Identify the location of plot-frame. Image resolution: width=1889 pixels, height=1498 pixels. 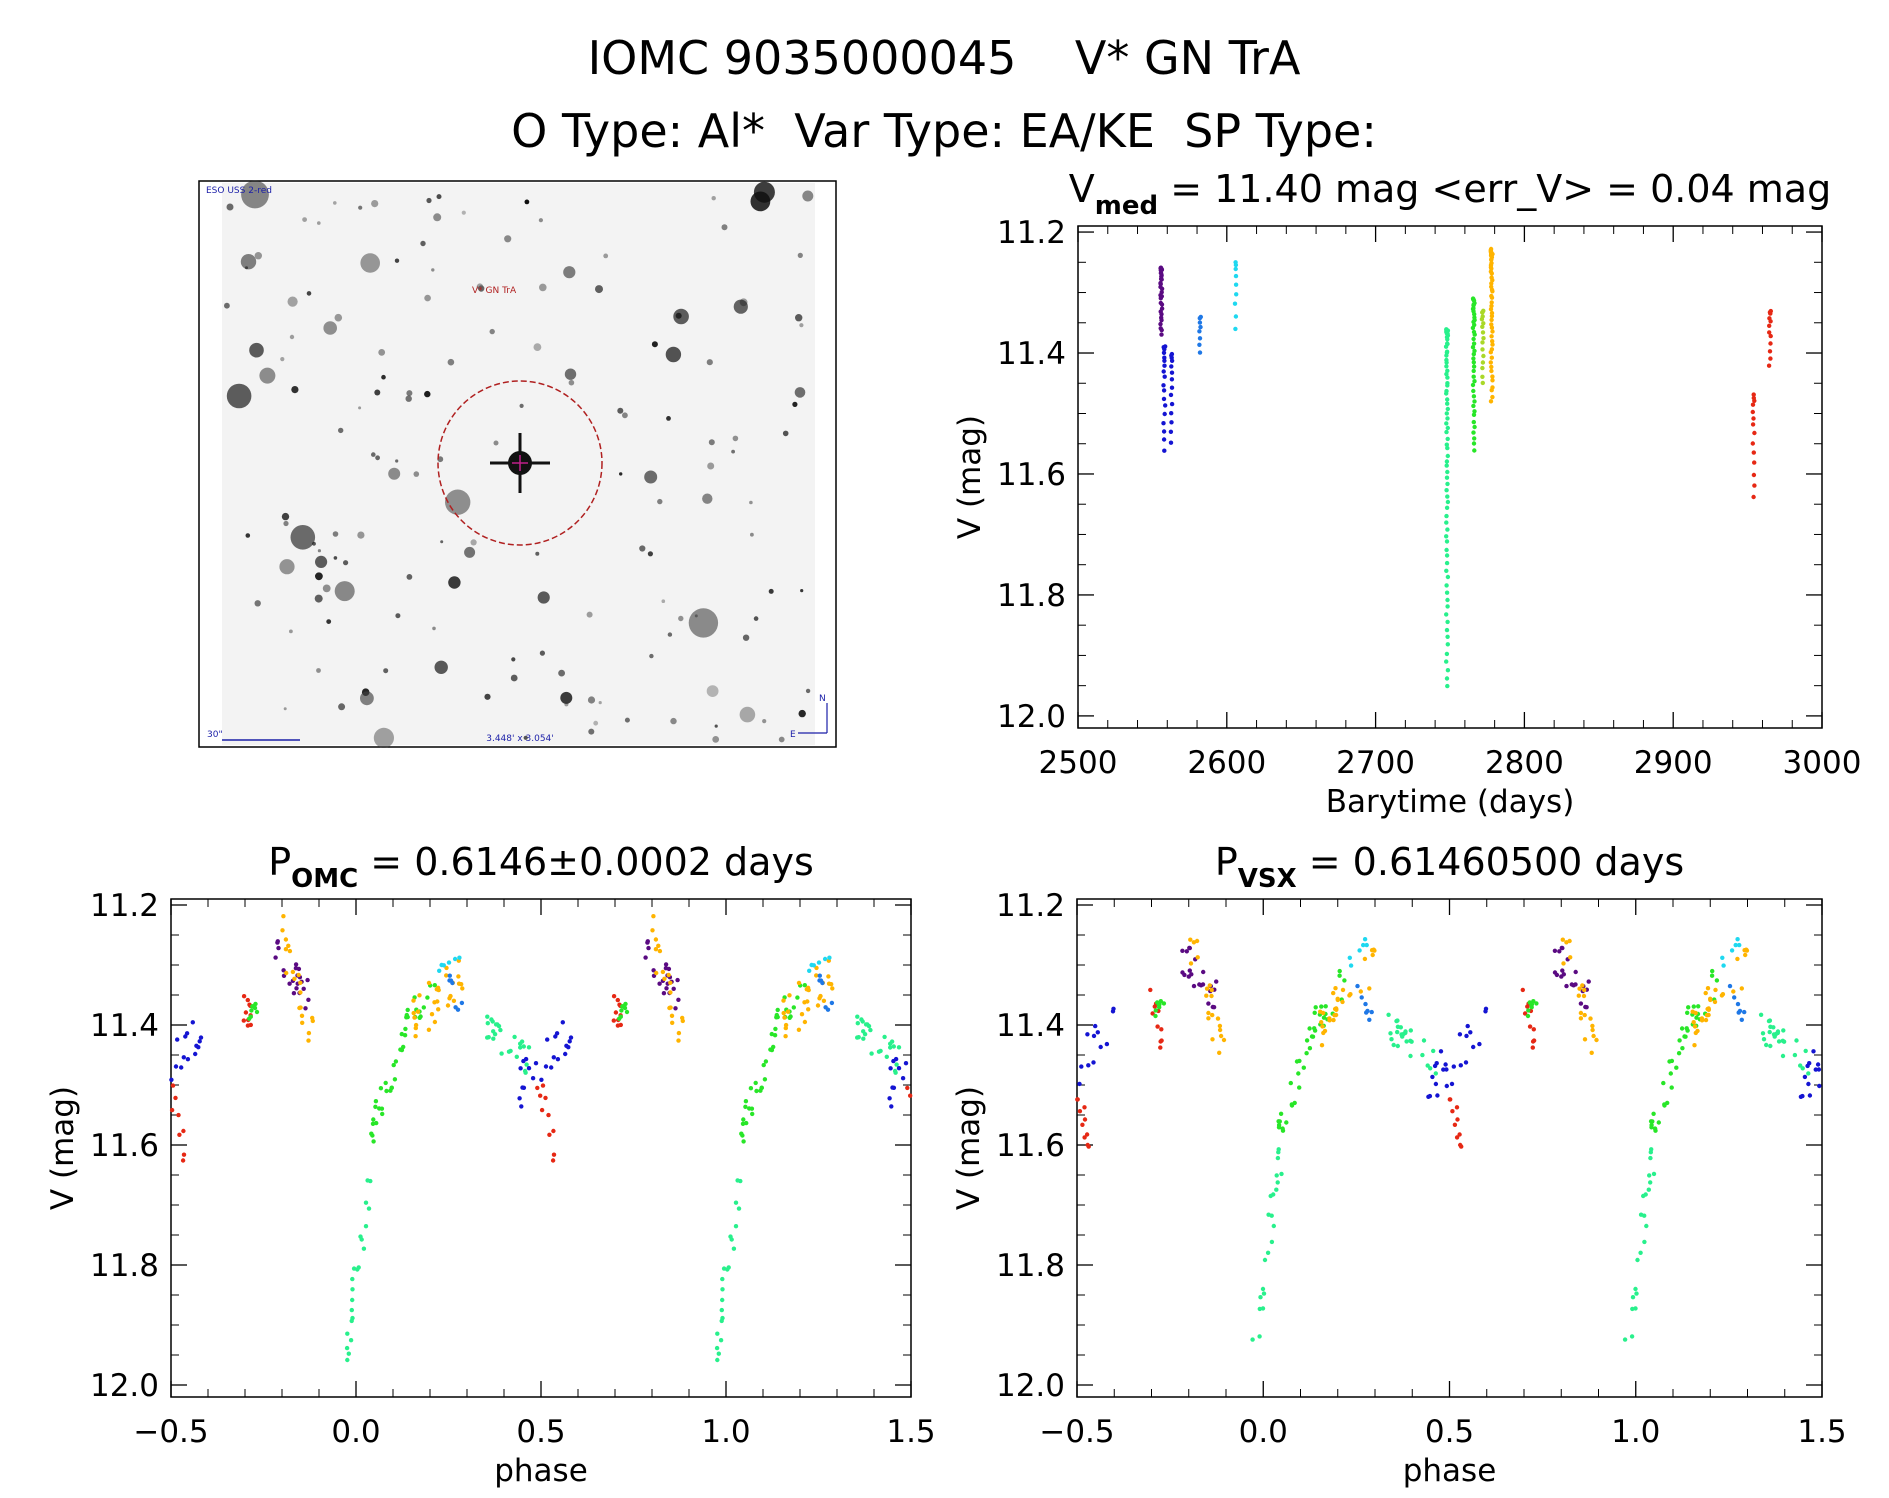
(541, 1148).